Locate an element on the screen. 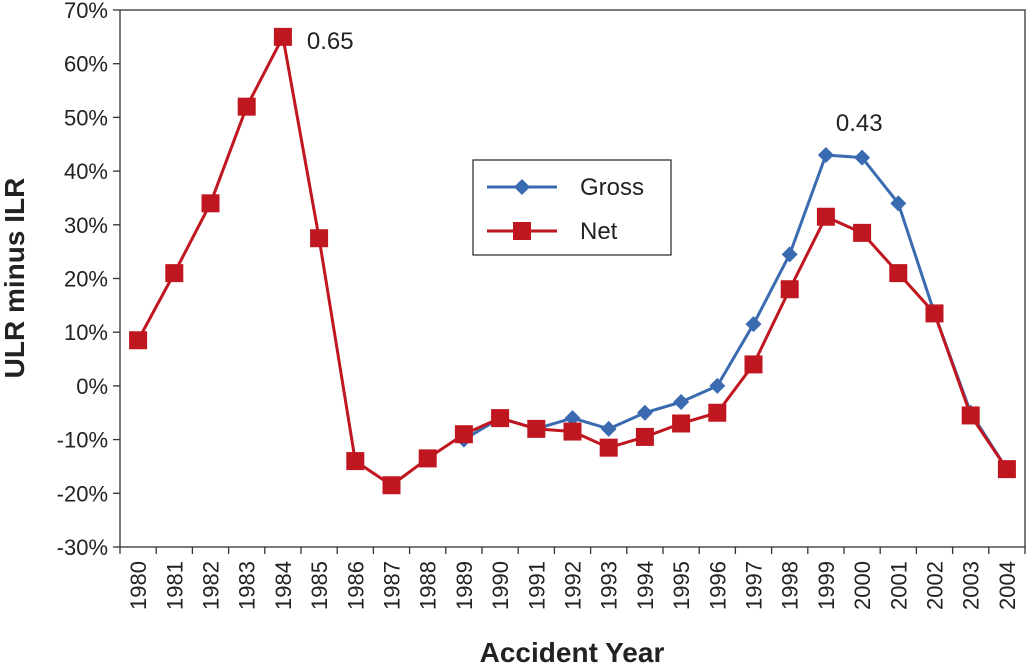  y-axis-title: ULR minus ILR is located at coordinates (15, 278).